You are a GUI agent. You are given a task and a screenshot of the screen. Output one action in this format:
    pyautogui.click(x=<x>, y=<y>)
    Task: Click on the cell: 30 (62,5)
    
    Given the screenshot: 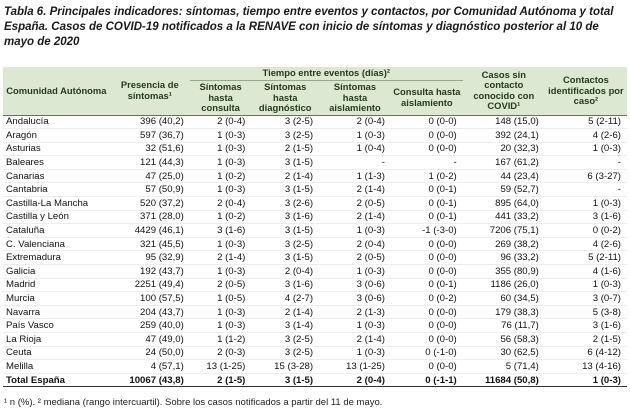 What is the action you would take?
    pyautogui.click(x=503, y=353)
    